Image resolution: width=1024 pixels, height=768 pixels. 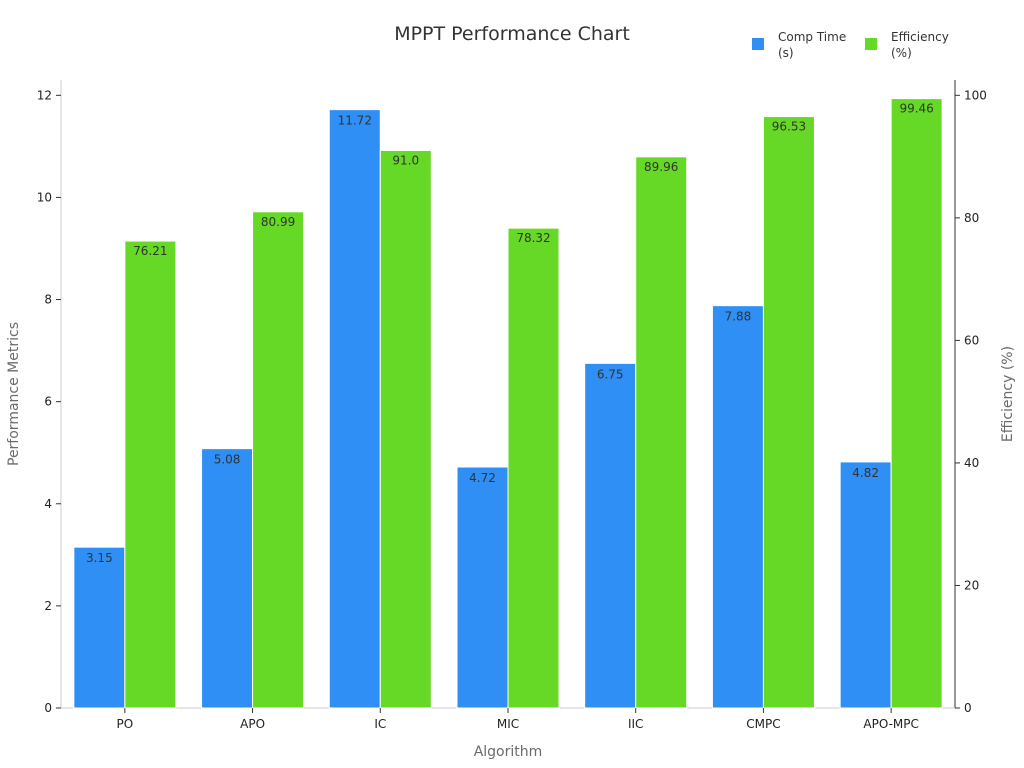 What do you see at coordinates (48, 606) in the screenshot?
I see `y-tick-label: 2` at bounding box center [48, 606].